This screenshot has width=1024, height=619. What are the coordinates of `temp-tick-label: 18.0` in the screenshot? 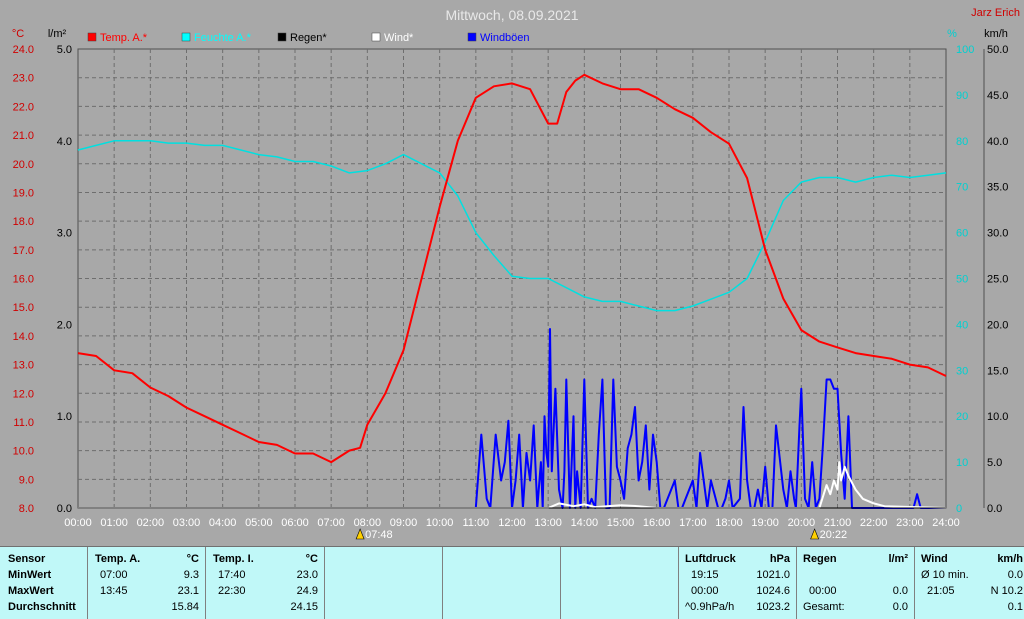 It's located at (23, 222).